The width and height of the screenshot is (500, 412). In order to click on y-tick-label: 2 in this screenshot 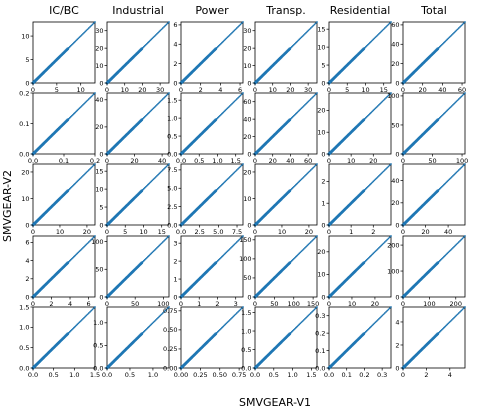, I will do `click(27, 279)`.